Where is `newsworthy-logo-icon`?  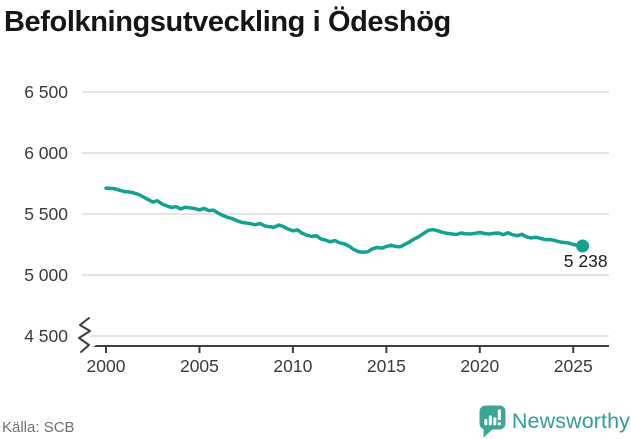
newsworthy-logo-icon is located at coordinates (492, 421).